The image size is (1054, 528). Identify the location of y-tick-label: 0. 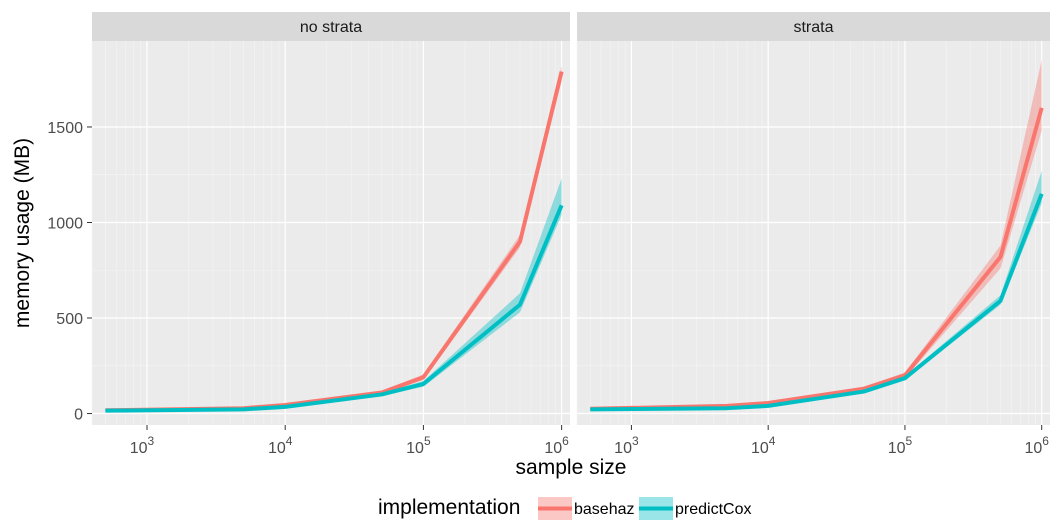
(78, 415).